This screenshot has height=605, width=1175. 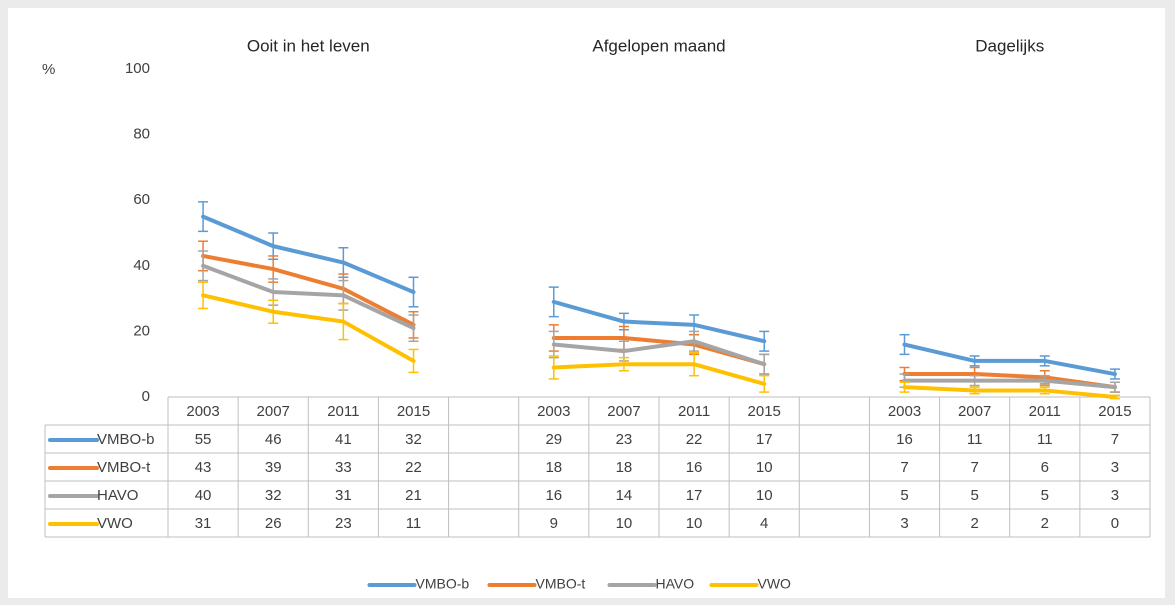 I want to click on legend-label: HAVO, so click(x=675, y=584).